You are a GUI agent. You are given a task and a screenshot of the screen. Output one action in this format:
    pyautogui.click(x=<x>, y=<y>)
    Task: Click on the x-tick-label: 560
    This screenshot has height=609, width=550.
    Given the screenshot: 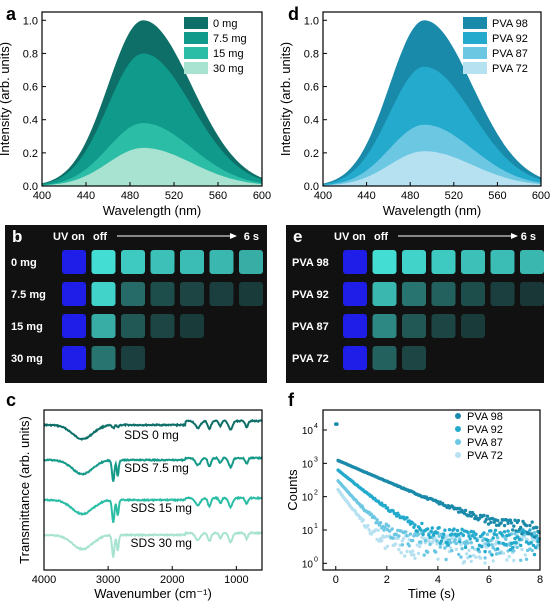 What is the action you would take?
    pyautogui.click(x=497, y=196)
    